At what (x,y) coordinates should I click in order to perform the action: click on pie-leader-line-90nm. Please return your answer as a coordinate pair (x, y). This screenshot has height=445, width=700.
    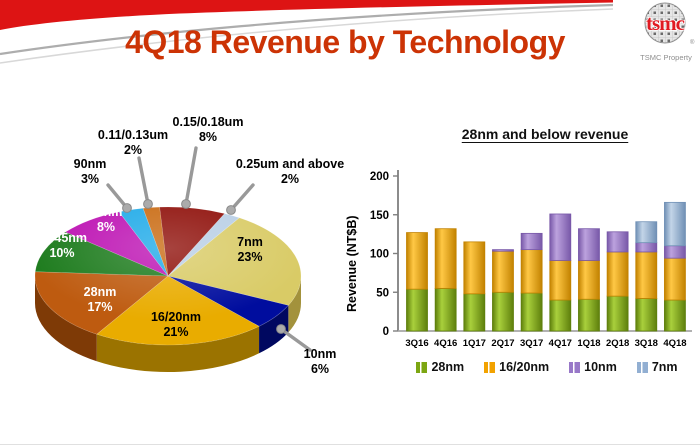
    Looking at the image, I should click on (117, 196).